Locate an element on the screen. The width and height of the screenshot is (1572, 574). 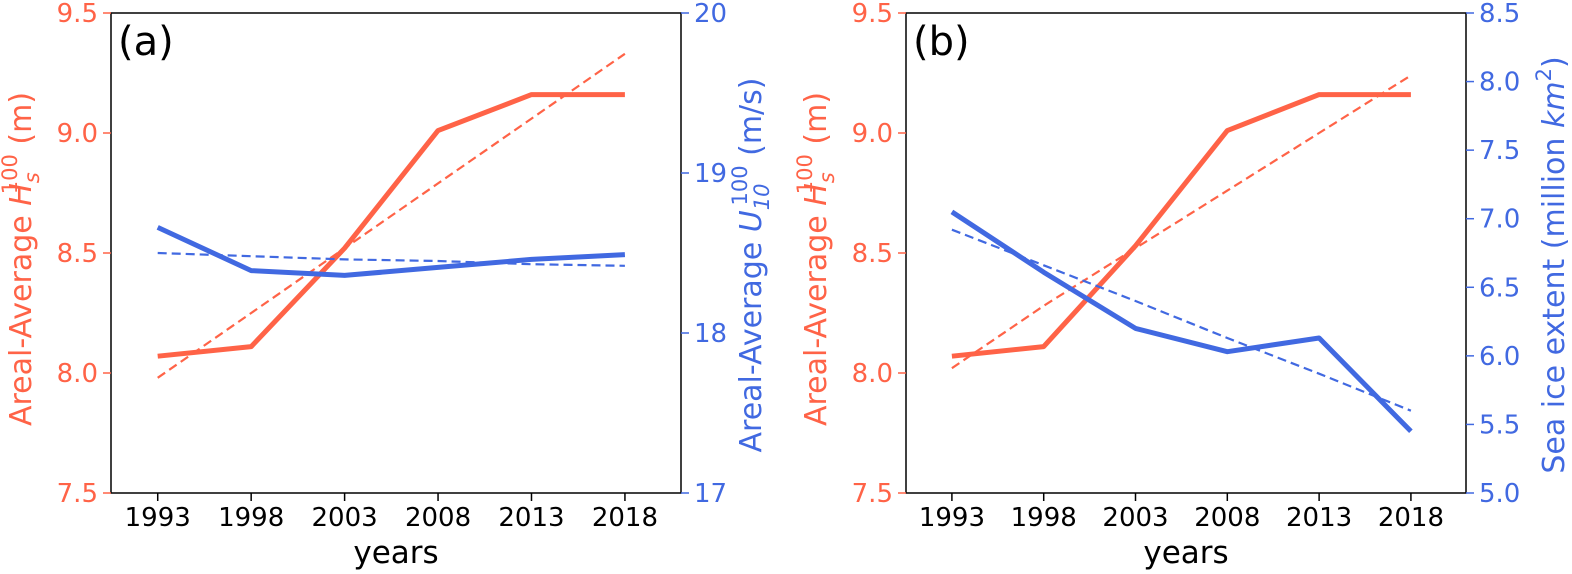
right-y-tick-label: 7.5 is located at coordinates (1499, 151).